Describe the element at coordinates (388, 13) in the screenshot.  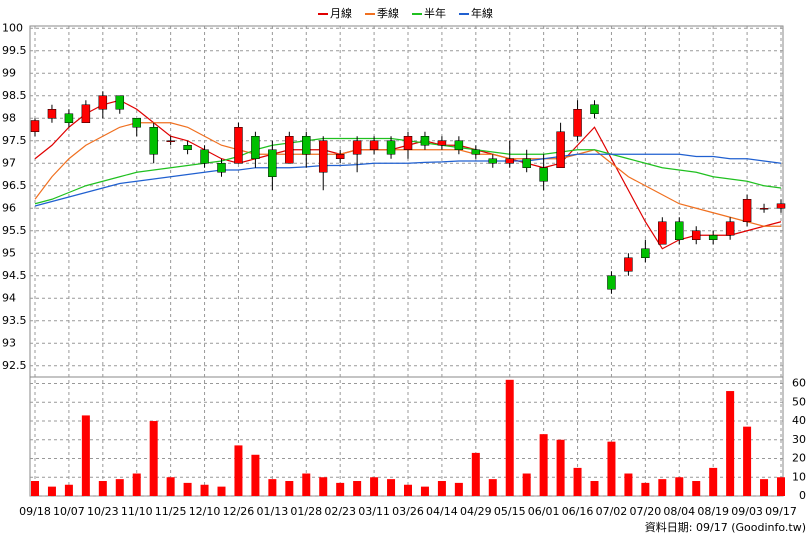
I see `legend-label: 季線` at that location.